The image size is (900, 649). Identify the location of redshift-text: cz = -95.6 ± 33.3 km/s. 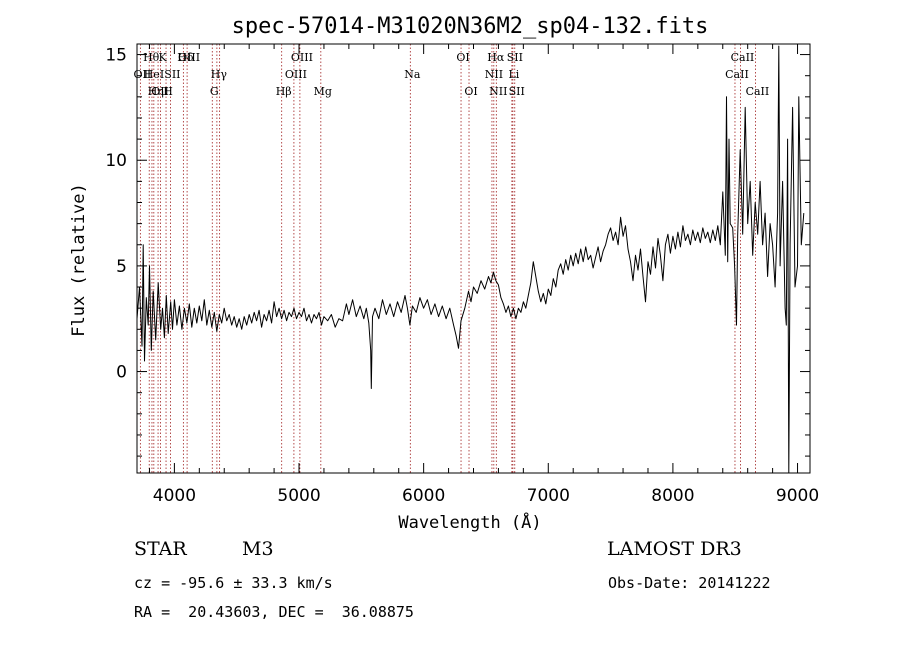
(233, 583).